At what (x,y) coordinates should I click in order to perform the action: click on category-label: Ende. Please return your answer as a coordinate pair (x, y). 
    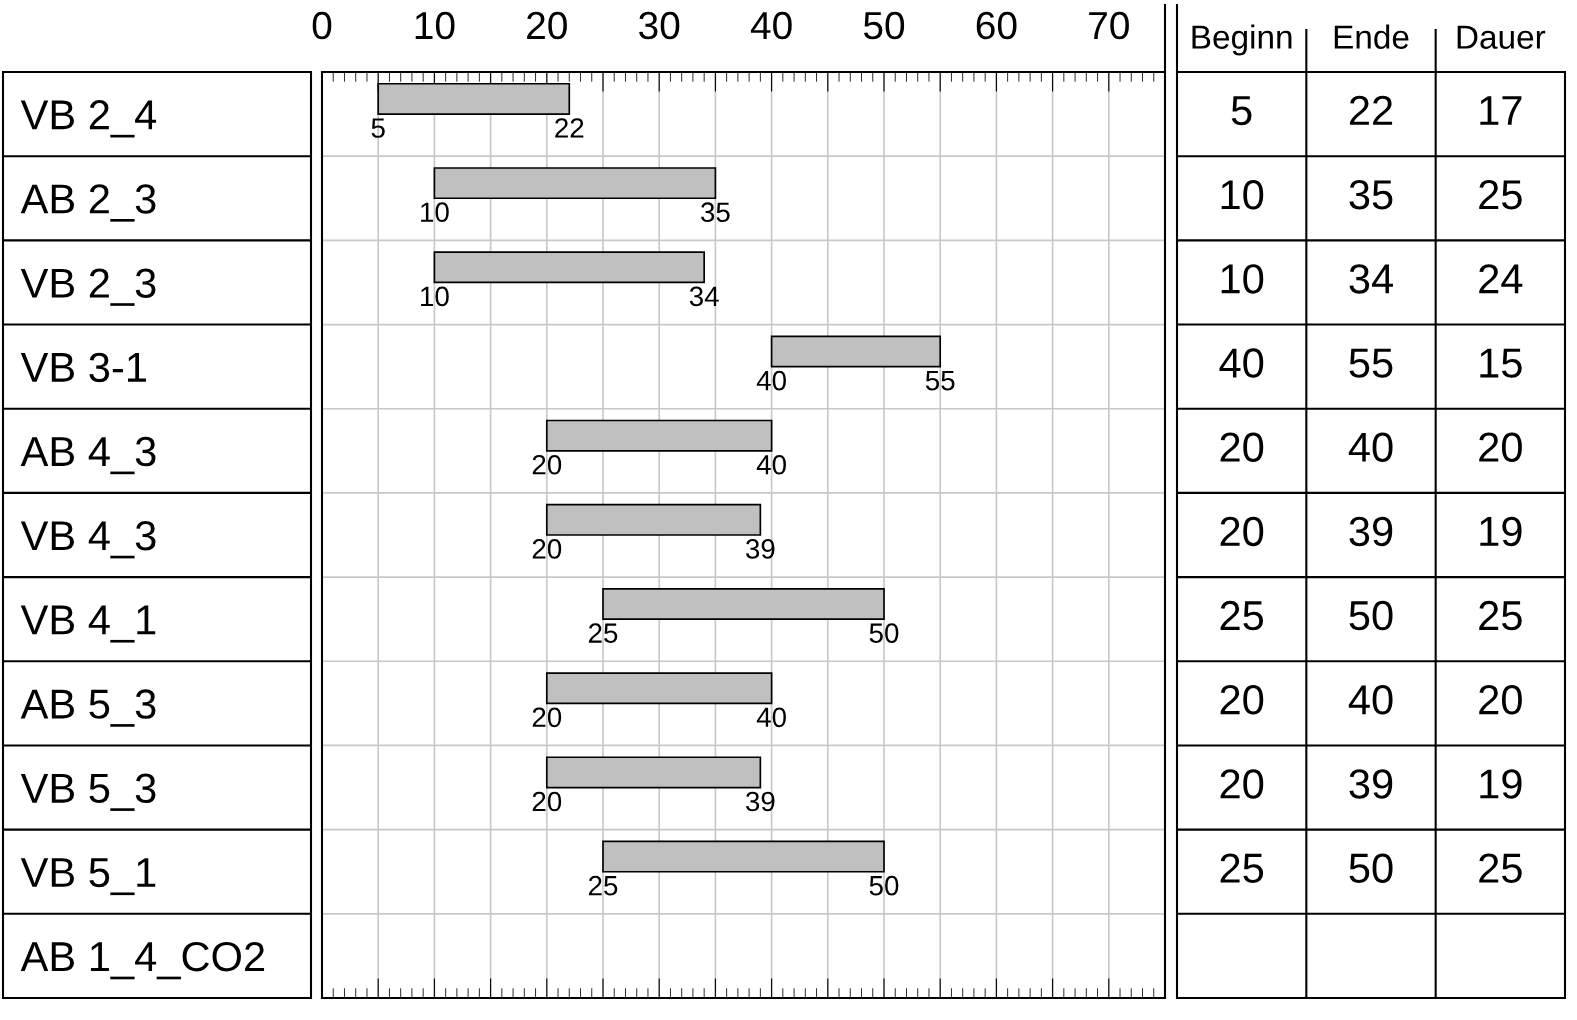
    Looking at the image, I should click on (1371, 36).